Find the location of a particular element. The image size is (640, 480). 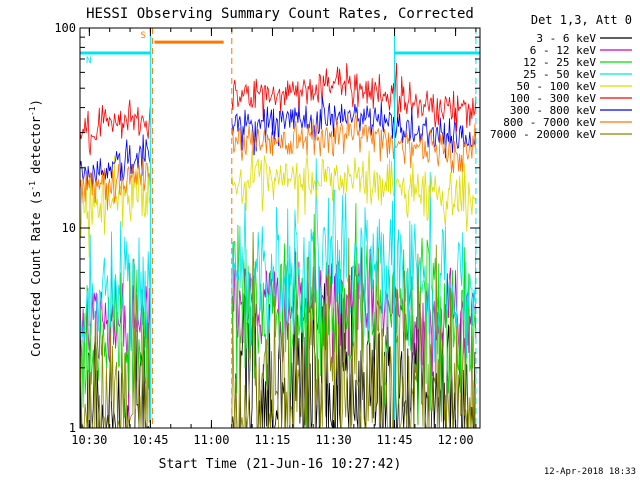

y-axis-label-part2: detector is located at coordinates (36, 148).